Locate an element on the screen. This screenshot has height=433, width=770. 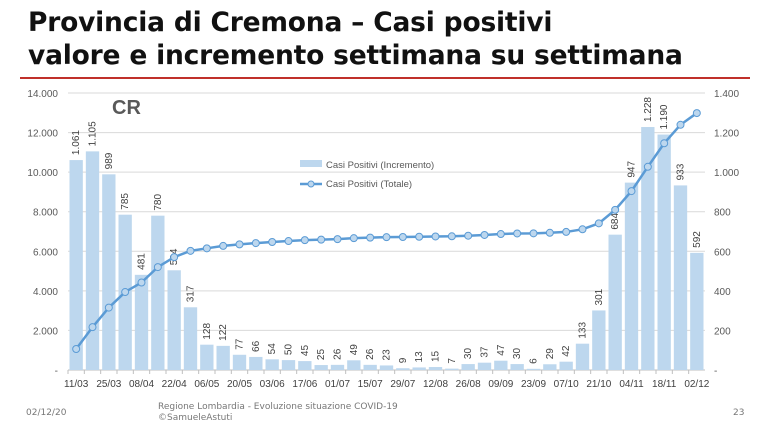
right-axis-tick-label: 800 is located at coordinates (722, 213).